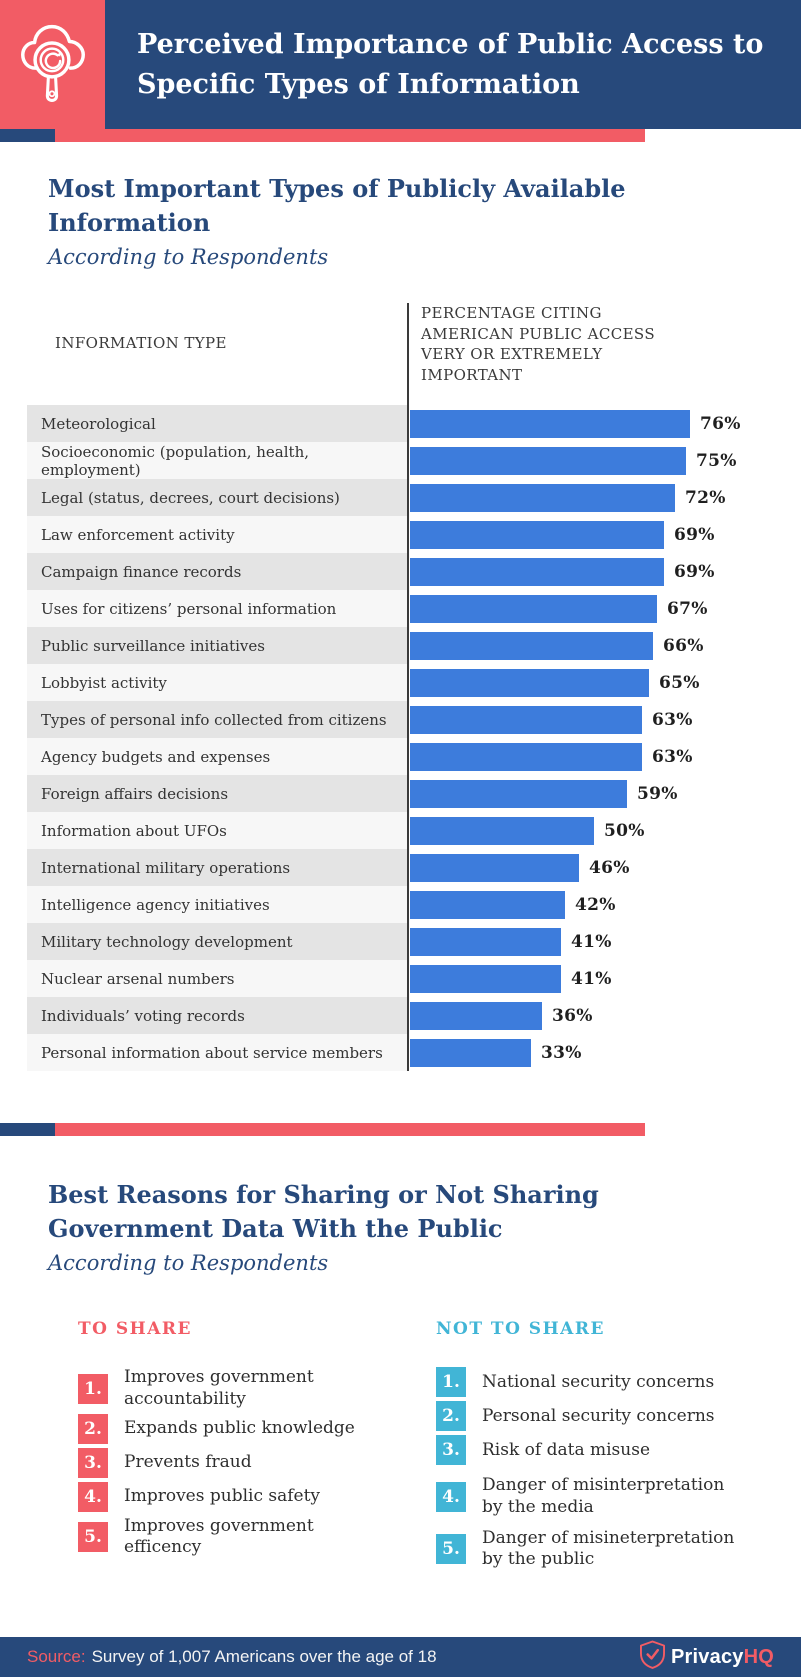  I want to click on list-item: 4. Improves public safety, so click(257, 1496).